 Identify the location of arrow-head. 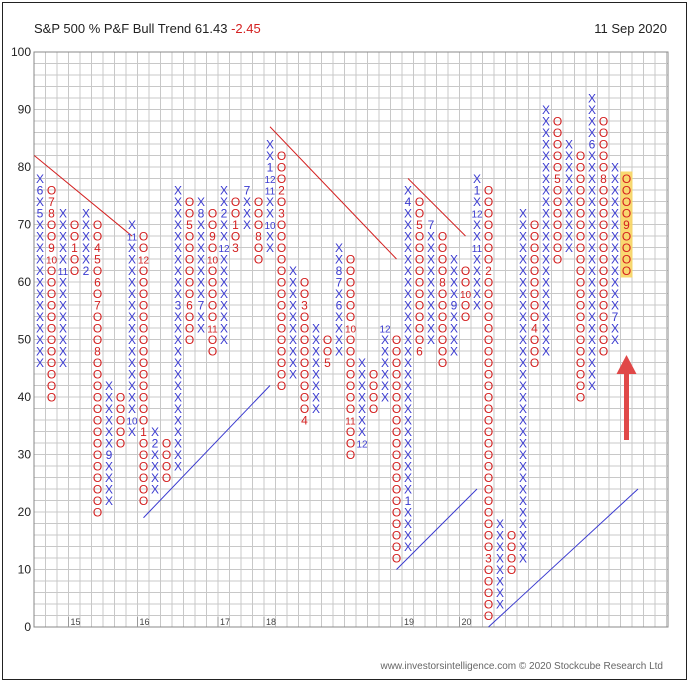
(626, 364).